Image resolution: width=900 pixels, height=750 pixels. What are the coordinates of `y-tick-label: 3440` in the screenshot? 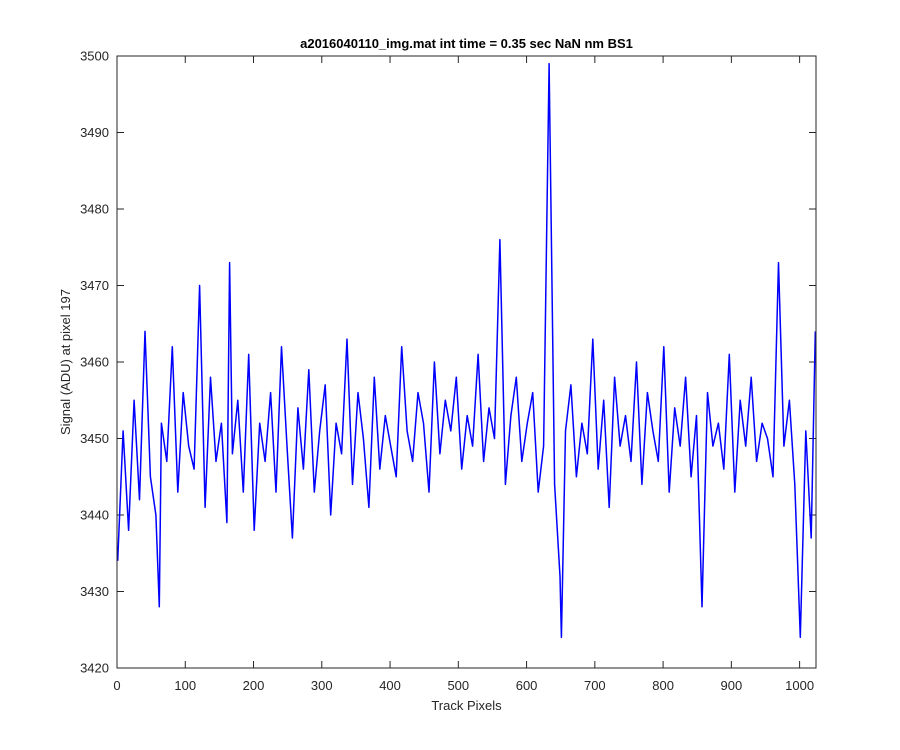 It's located at (94, 515).